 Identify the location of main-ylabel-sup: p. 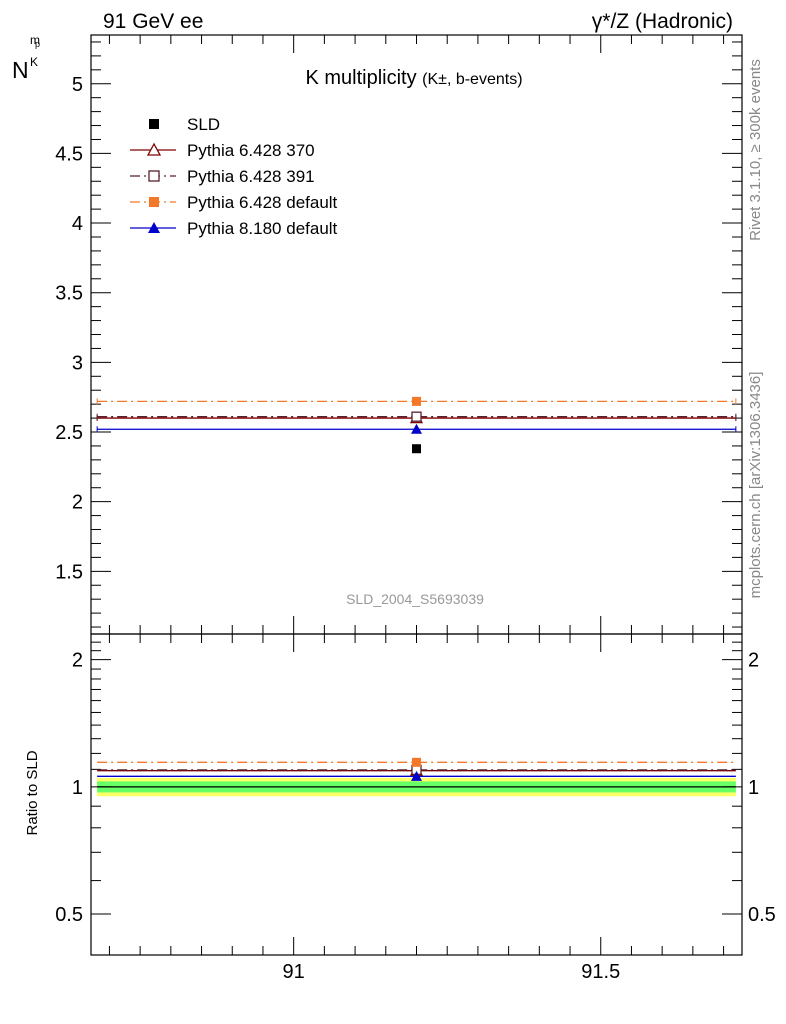
(37, 44).